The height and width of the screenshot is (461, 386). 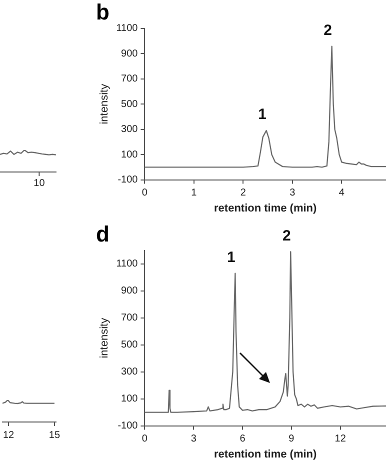 What do you see at coordinates (40, 183) in the screenshot?
I see `text: 10` at bounding box center [40, 183].